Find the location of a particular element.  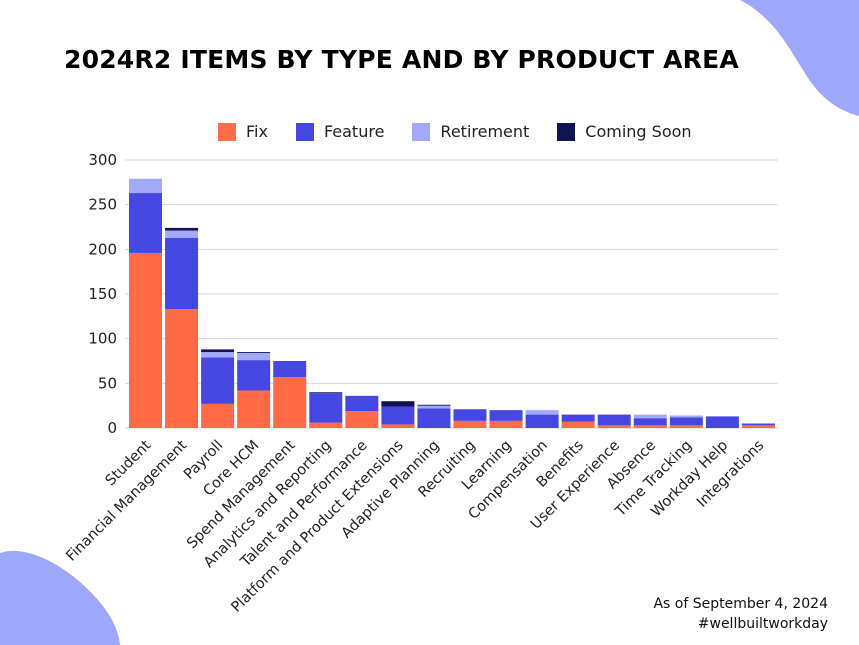

legend-item-fix: Fix is located at coordinates (243, 131).